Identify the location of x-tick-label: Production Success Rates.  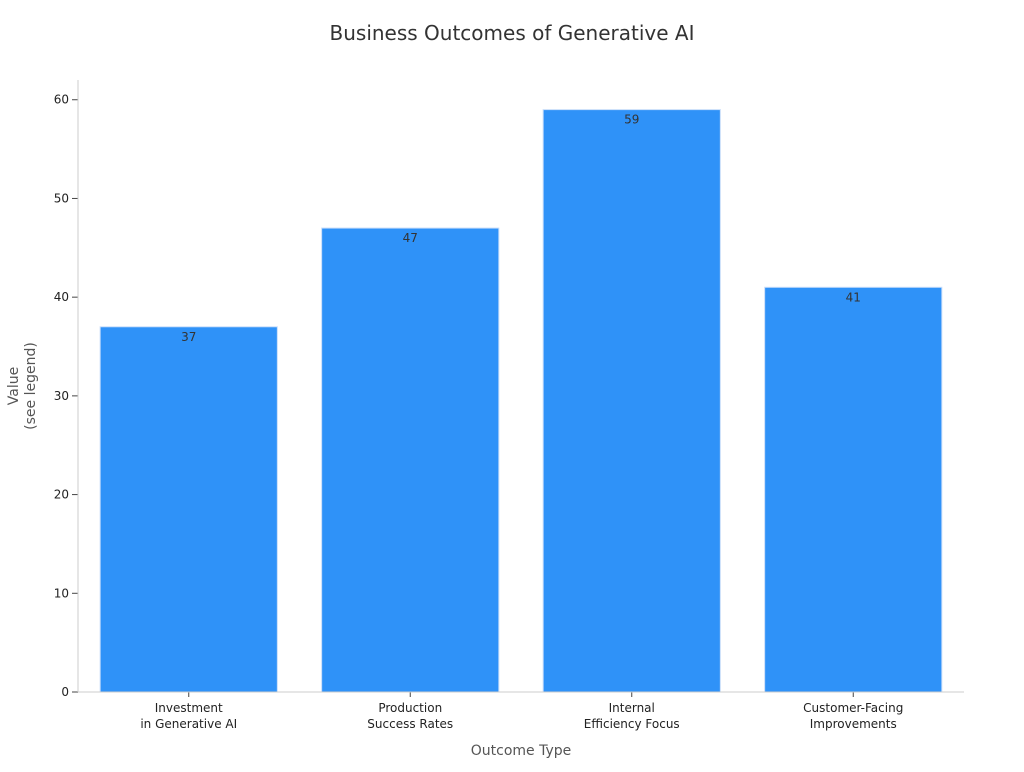
(410, 716).